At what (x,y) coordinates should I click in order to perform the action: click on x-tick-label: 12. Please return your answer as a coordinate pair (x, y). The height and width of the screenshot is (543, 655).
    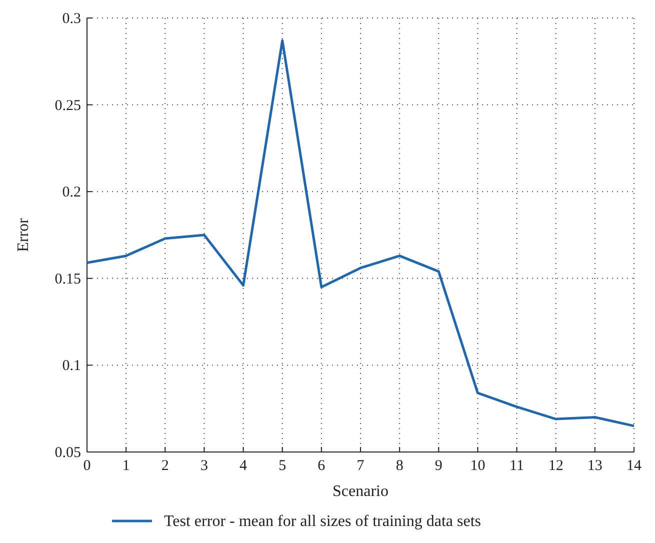
    Looking at the image, I should click on (556, 466).